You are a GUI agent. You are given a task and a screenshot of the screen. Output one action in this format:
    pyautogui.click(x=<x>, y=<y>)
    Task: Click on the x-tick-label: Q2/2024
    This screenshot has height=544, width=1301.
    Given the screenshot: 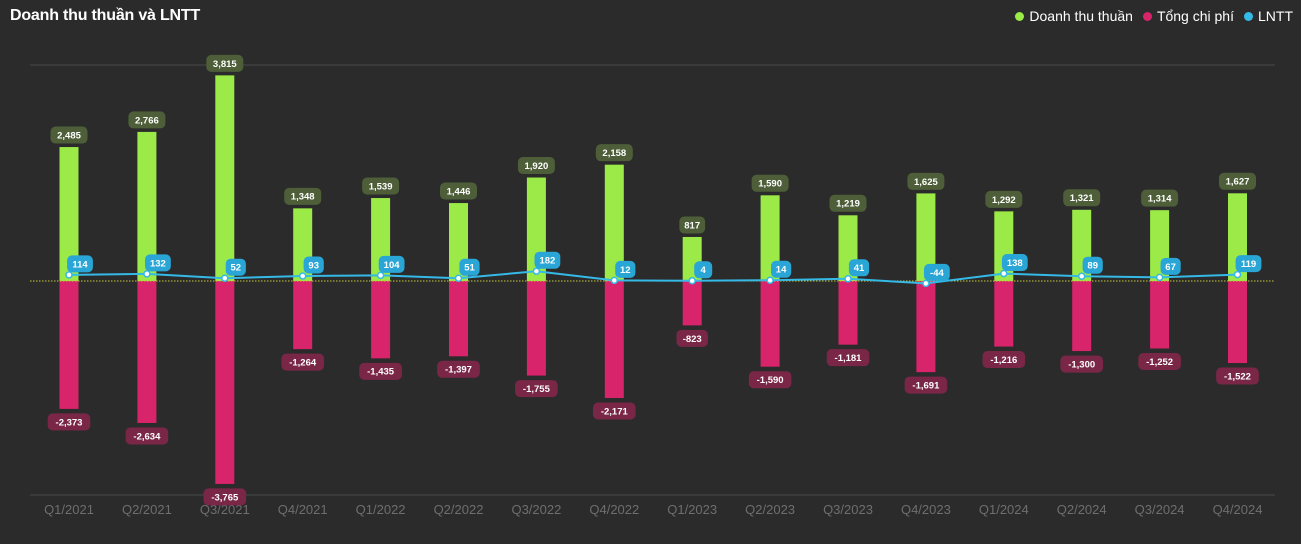 What is the action you would take?
    pyautogui.click(x=1082, y=509)
    